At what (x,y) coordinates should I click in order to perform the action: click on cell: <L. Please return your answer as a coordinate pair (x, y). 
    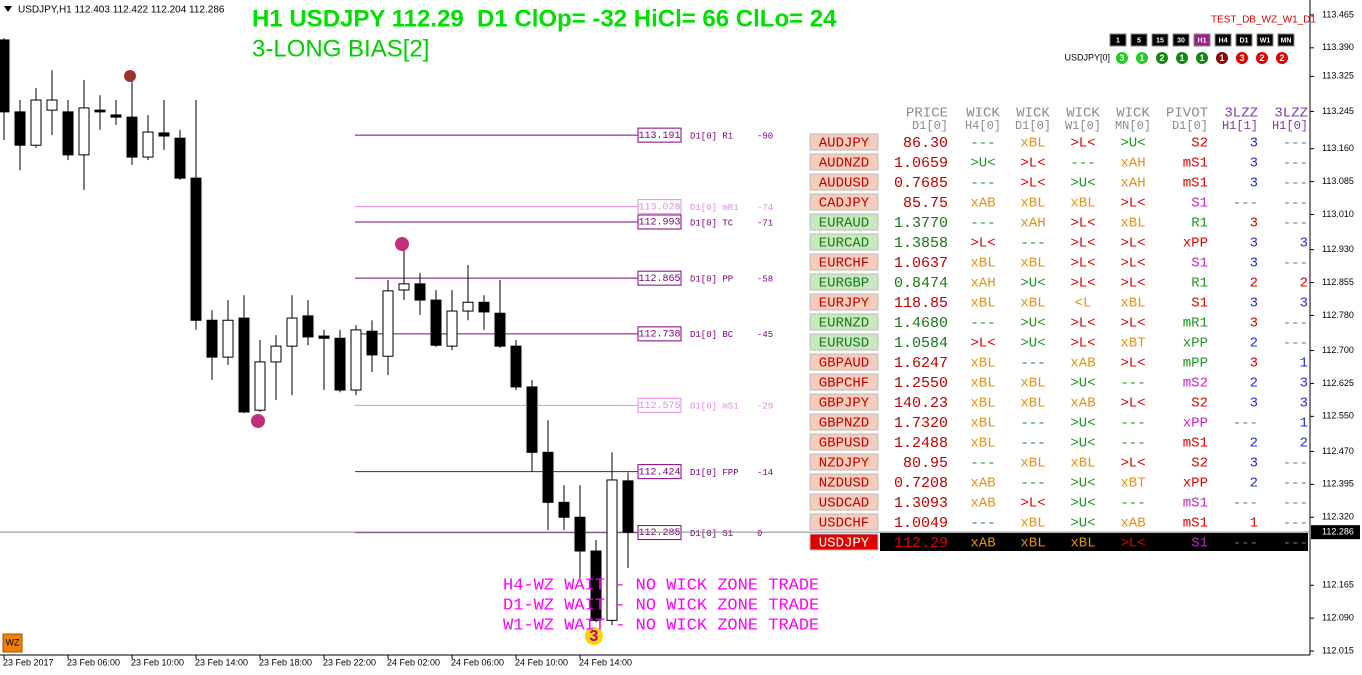
    Looking at the image, I should click on (1083, 304).